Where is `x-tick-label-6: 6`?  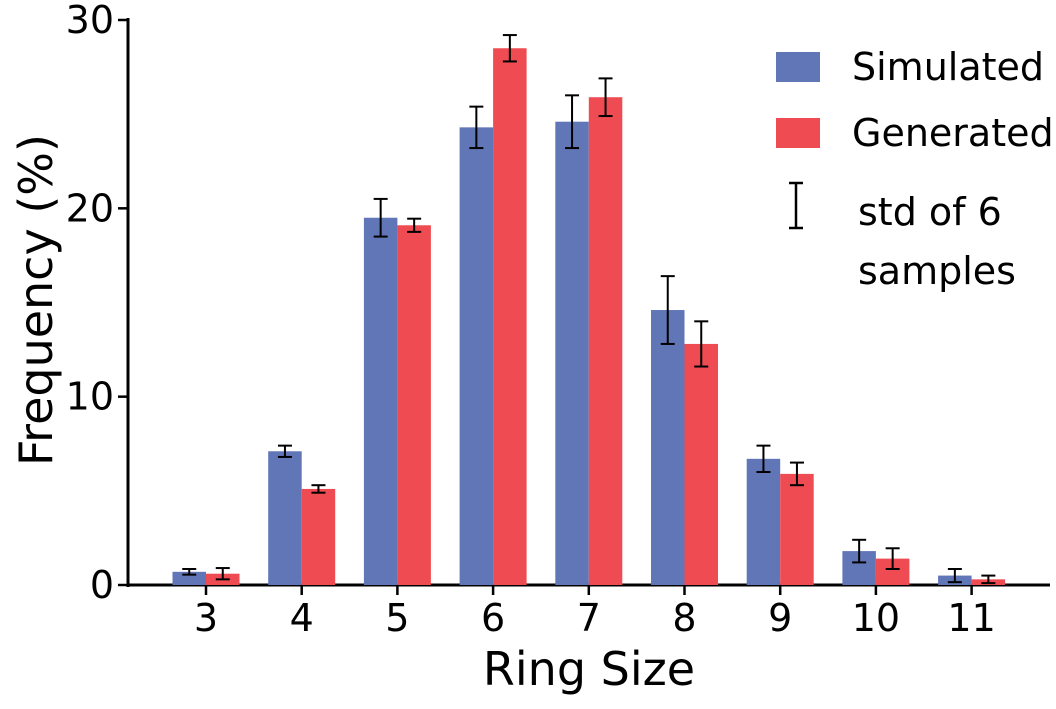
x-tick-label-6: 6 is located at coordinates (493, 618).